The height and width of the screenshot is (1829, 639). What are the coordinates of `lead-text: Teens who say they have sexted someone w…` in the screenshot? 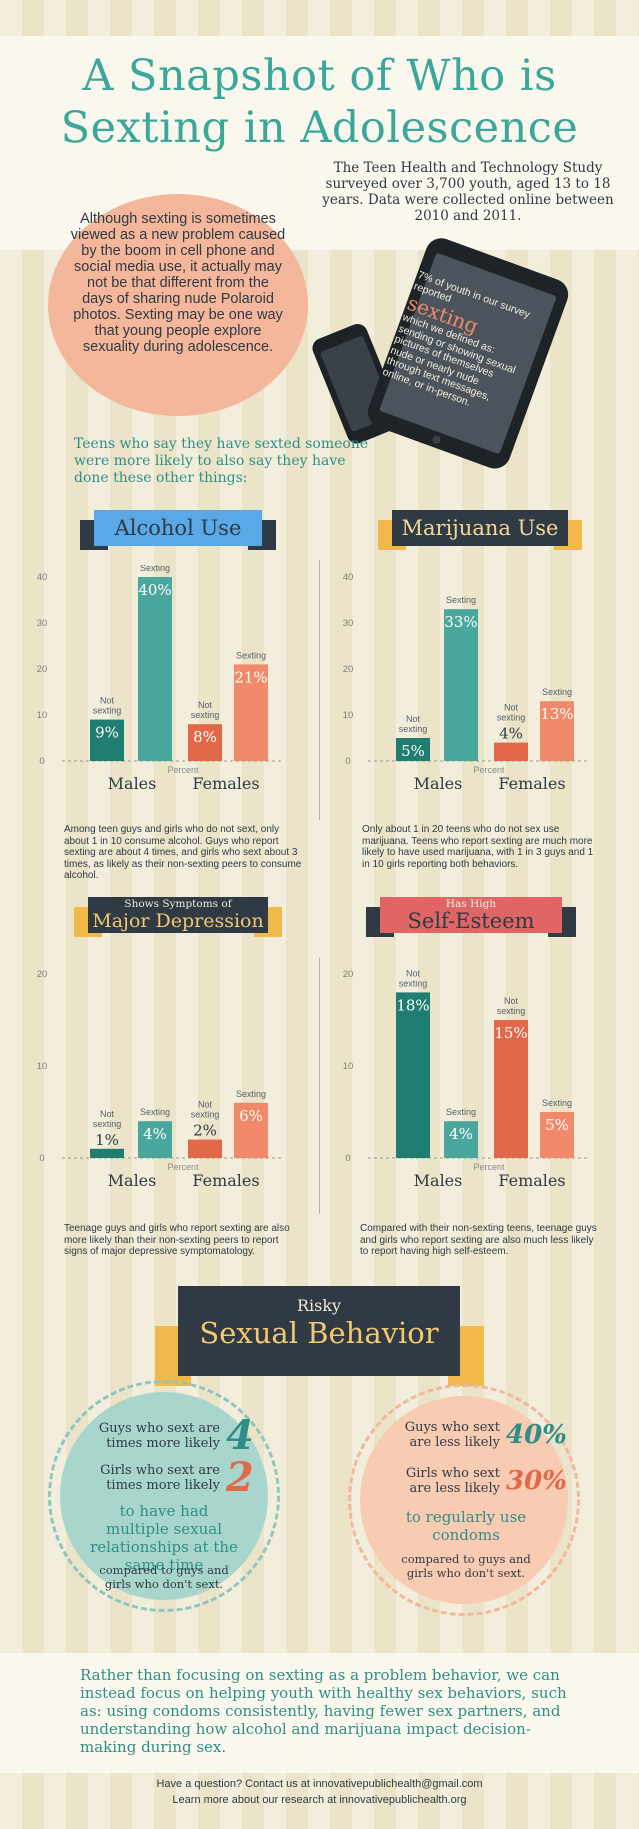 It's located at (221, 461).